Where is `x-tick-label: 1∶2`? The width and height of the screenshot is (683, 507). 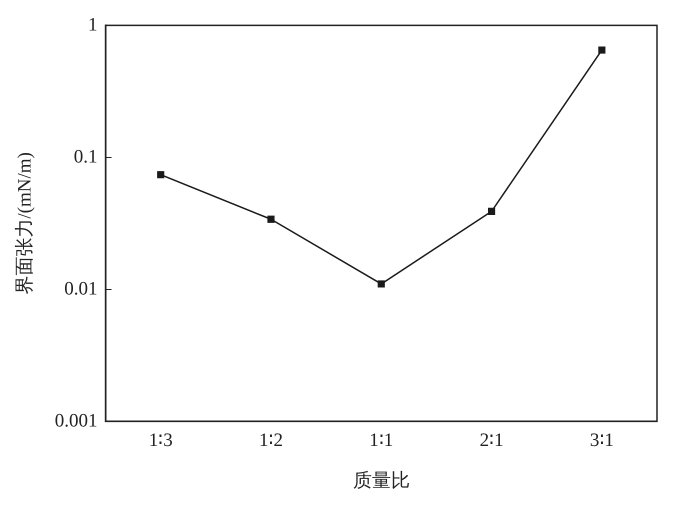 x-tick-label: 1∶2 is located at coordinates (270, 440).